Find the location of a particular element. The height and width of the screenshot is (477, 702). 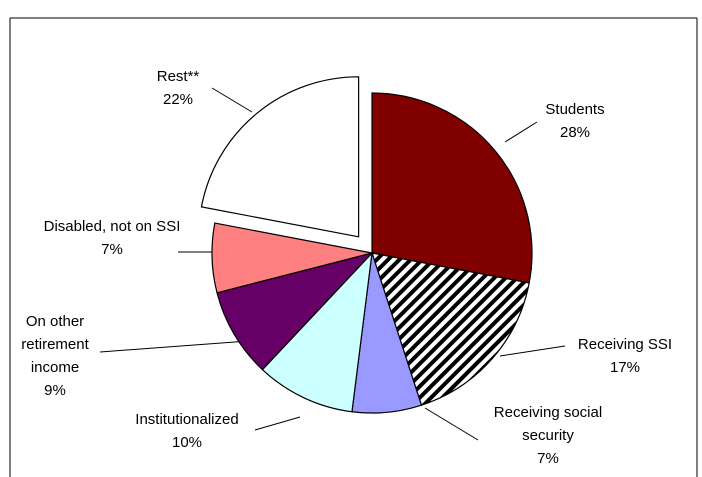

slice-label: Rest** 22% is located at coordinates (178, 88).